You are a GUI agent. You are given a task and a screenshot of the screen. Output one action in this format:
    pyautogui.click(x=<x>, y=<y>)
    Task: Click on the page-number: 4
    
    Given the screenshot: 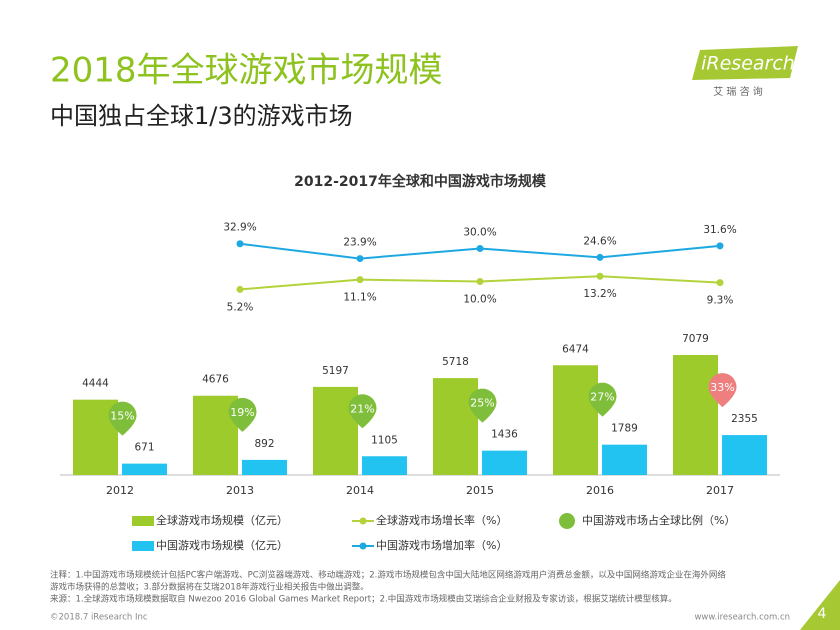 What is the action you would take?
    pyautogui.click(x=822, y=614)
    